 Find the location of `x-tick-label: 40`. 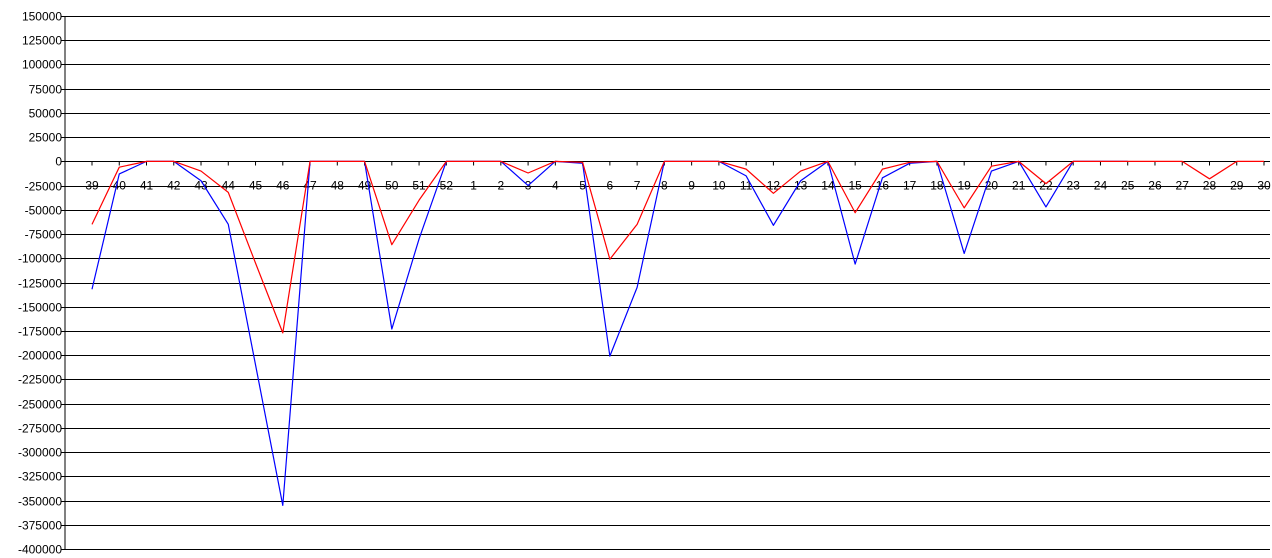

x-tick-label: 40 is located at coordinates (120, 186).